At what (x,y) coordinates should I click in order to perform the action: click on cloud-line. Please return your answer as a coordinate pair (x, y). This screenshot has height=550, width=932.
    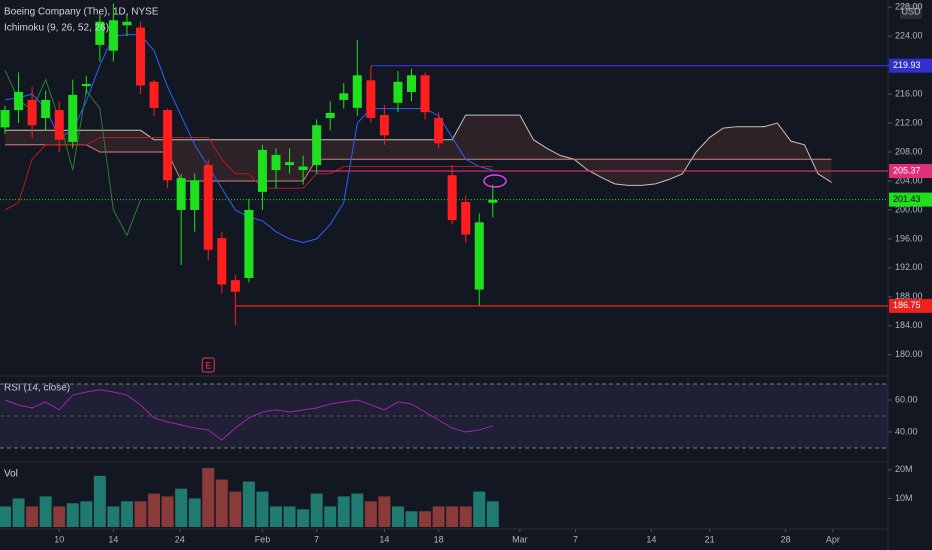
    Looking at the image, I should click on (418, 163).